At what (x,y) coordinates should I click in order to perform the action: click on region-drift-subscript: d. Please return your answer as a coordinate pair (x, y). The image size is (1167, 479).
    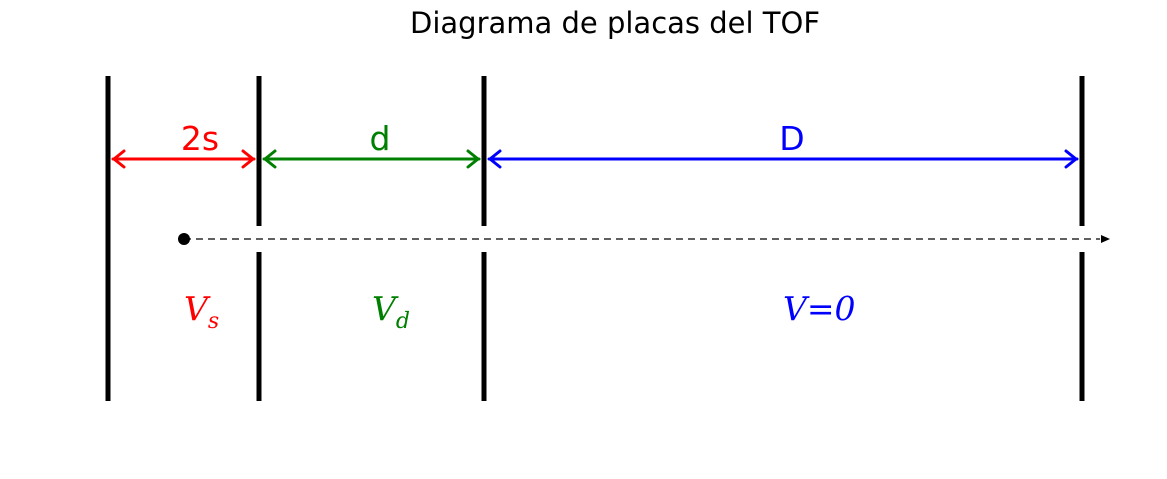
    Looking at the image, I should click on (403, 321).